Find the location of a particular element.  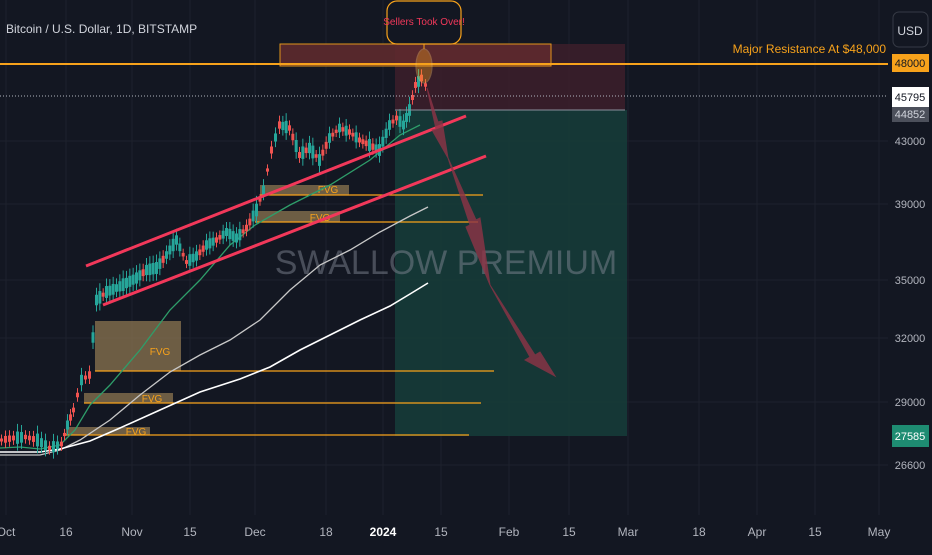

x-tick-label: Dec is located at coordinates (254, 532).